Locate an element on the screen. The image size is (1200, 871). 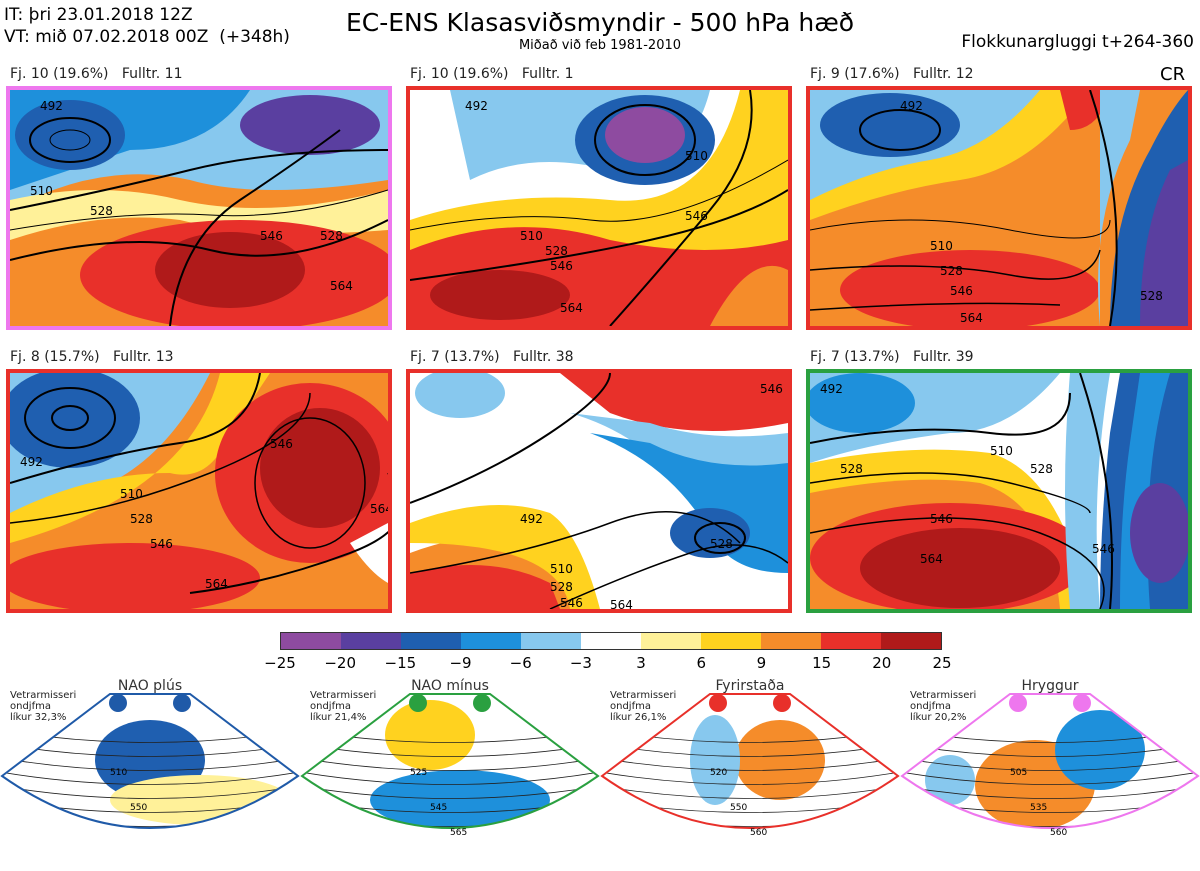
colorbar-tick: −9 is located at coordinates (460, 663).